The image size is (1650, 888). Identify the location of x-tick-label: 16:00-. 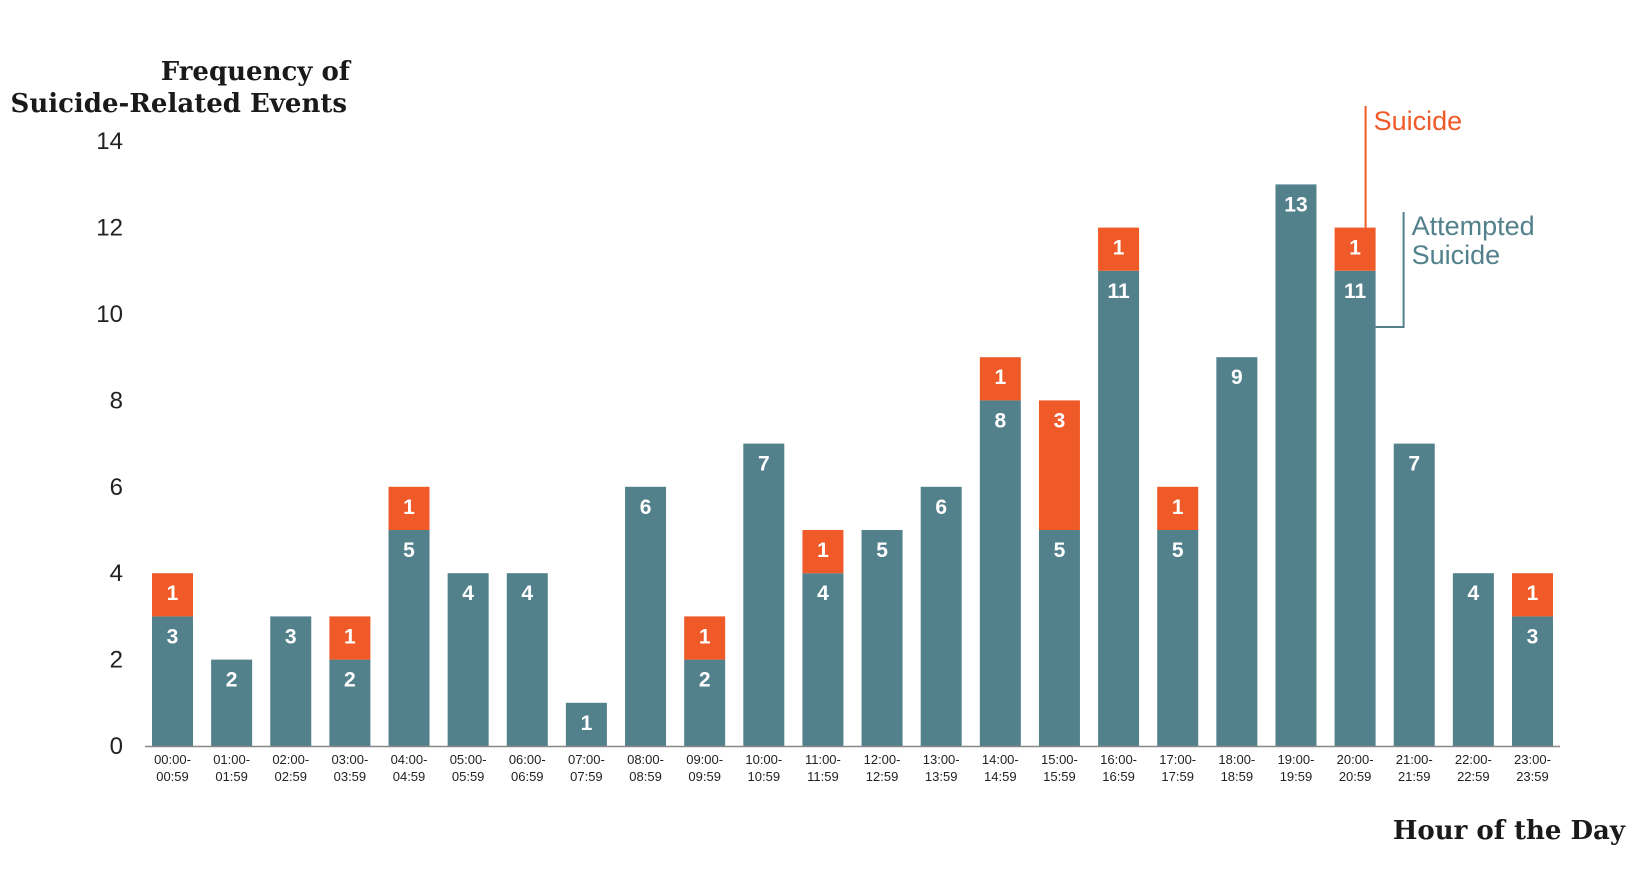
(1118, 759).